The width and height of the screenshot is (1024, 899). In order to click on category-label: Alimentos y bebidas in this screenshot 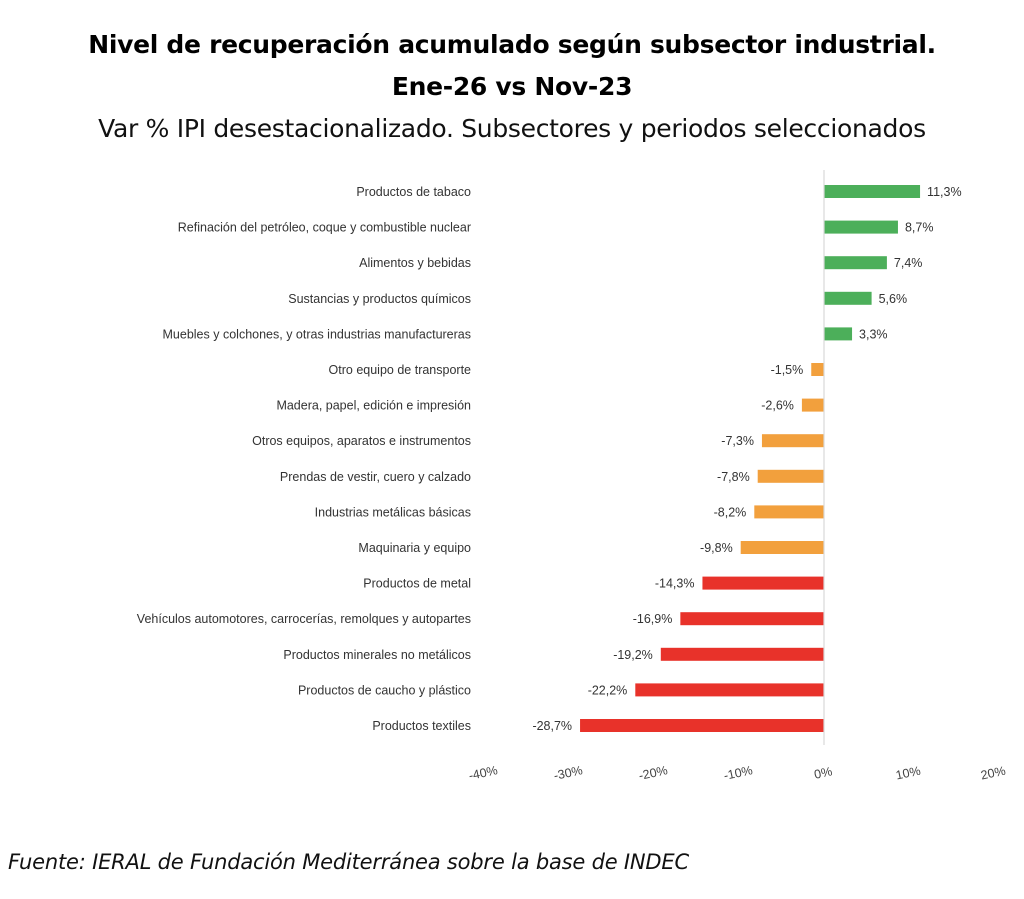, I will do `click(415, 263)`.